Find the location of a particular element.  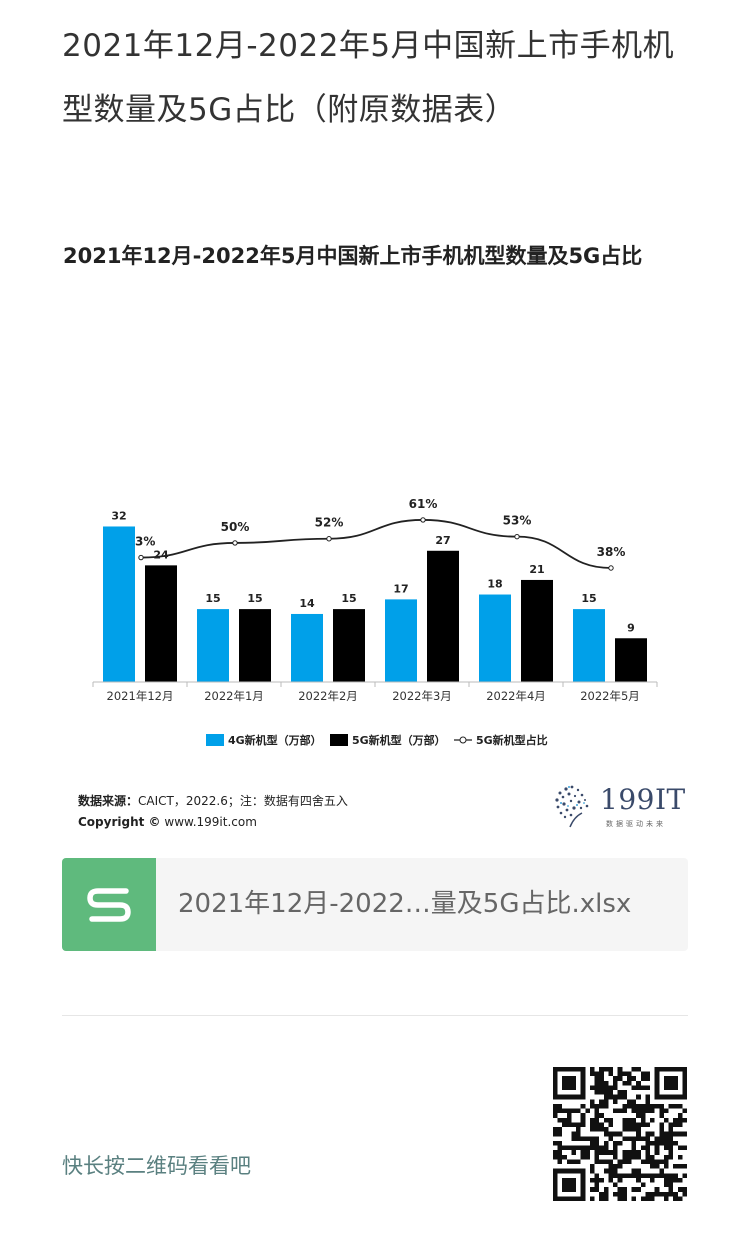

bar-data-label: 27 is located at coordinates (442, 540).